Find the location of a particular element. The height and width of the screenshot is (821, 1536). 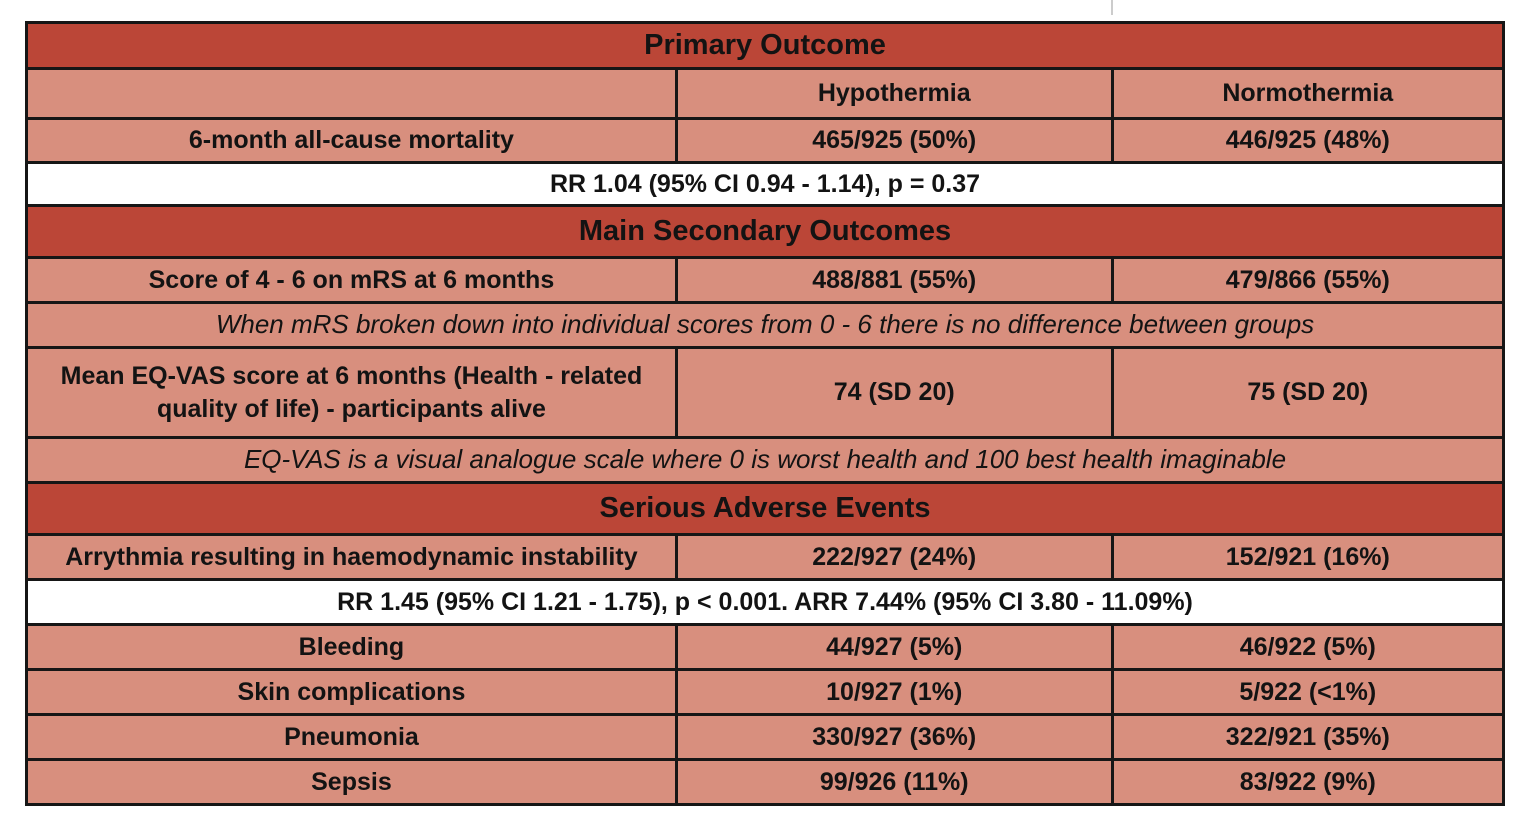

eqvas-normothermia-value: 75 (SD 20) is located at coordinates (1308, 392).